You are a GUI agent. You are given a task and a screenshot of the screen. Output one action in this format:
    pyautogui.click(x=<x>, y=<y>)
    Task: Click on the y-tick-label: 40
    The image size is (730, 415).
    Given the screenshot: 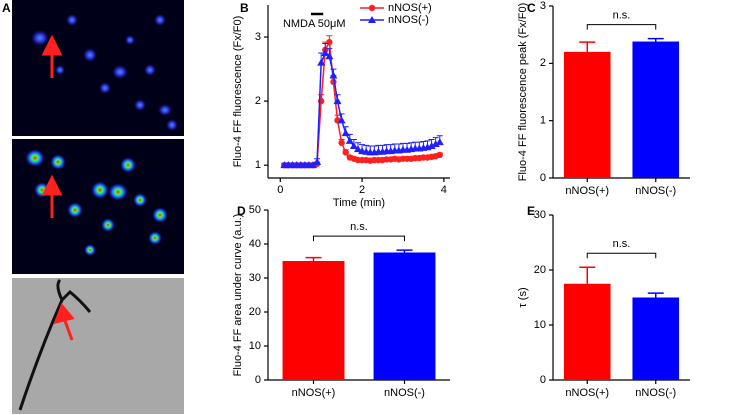 What is the action you would take?
    pyautogui.click(x=255, y=244)
    